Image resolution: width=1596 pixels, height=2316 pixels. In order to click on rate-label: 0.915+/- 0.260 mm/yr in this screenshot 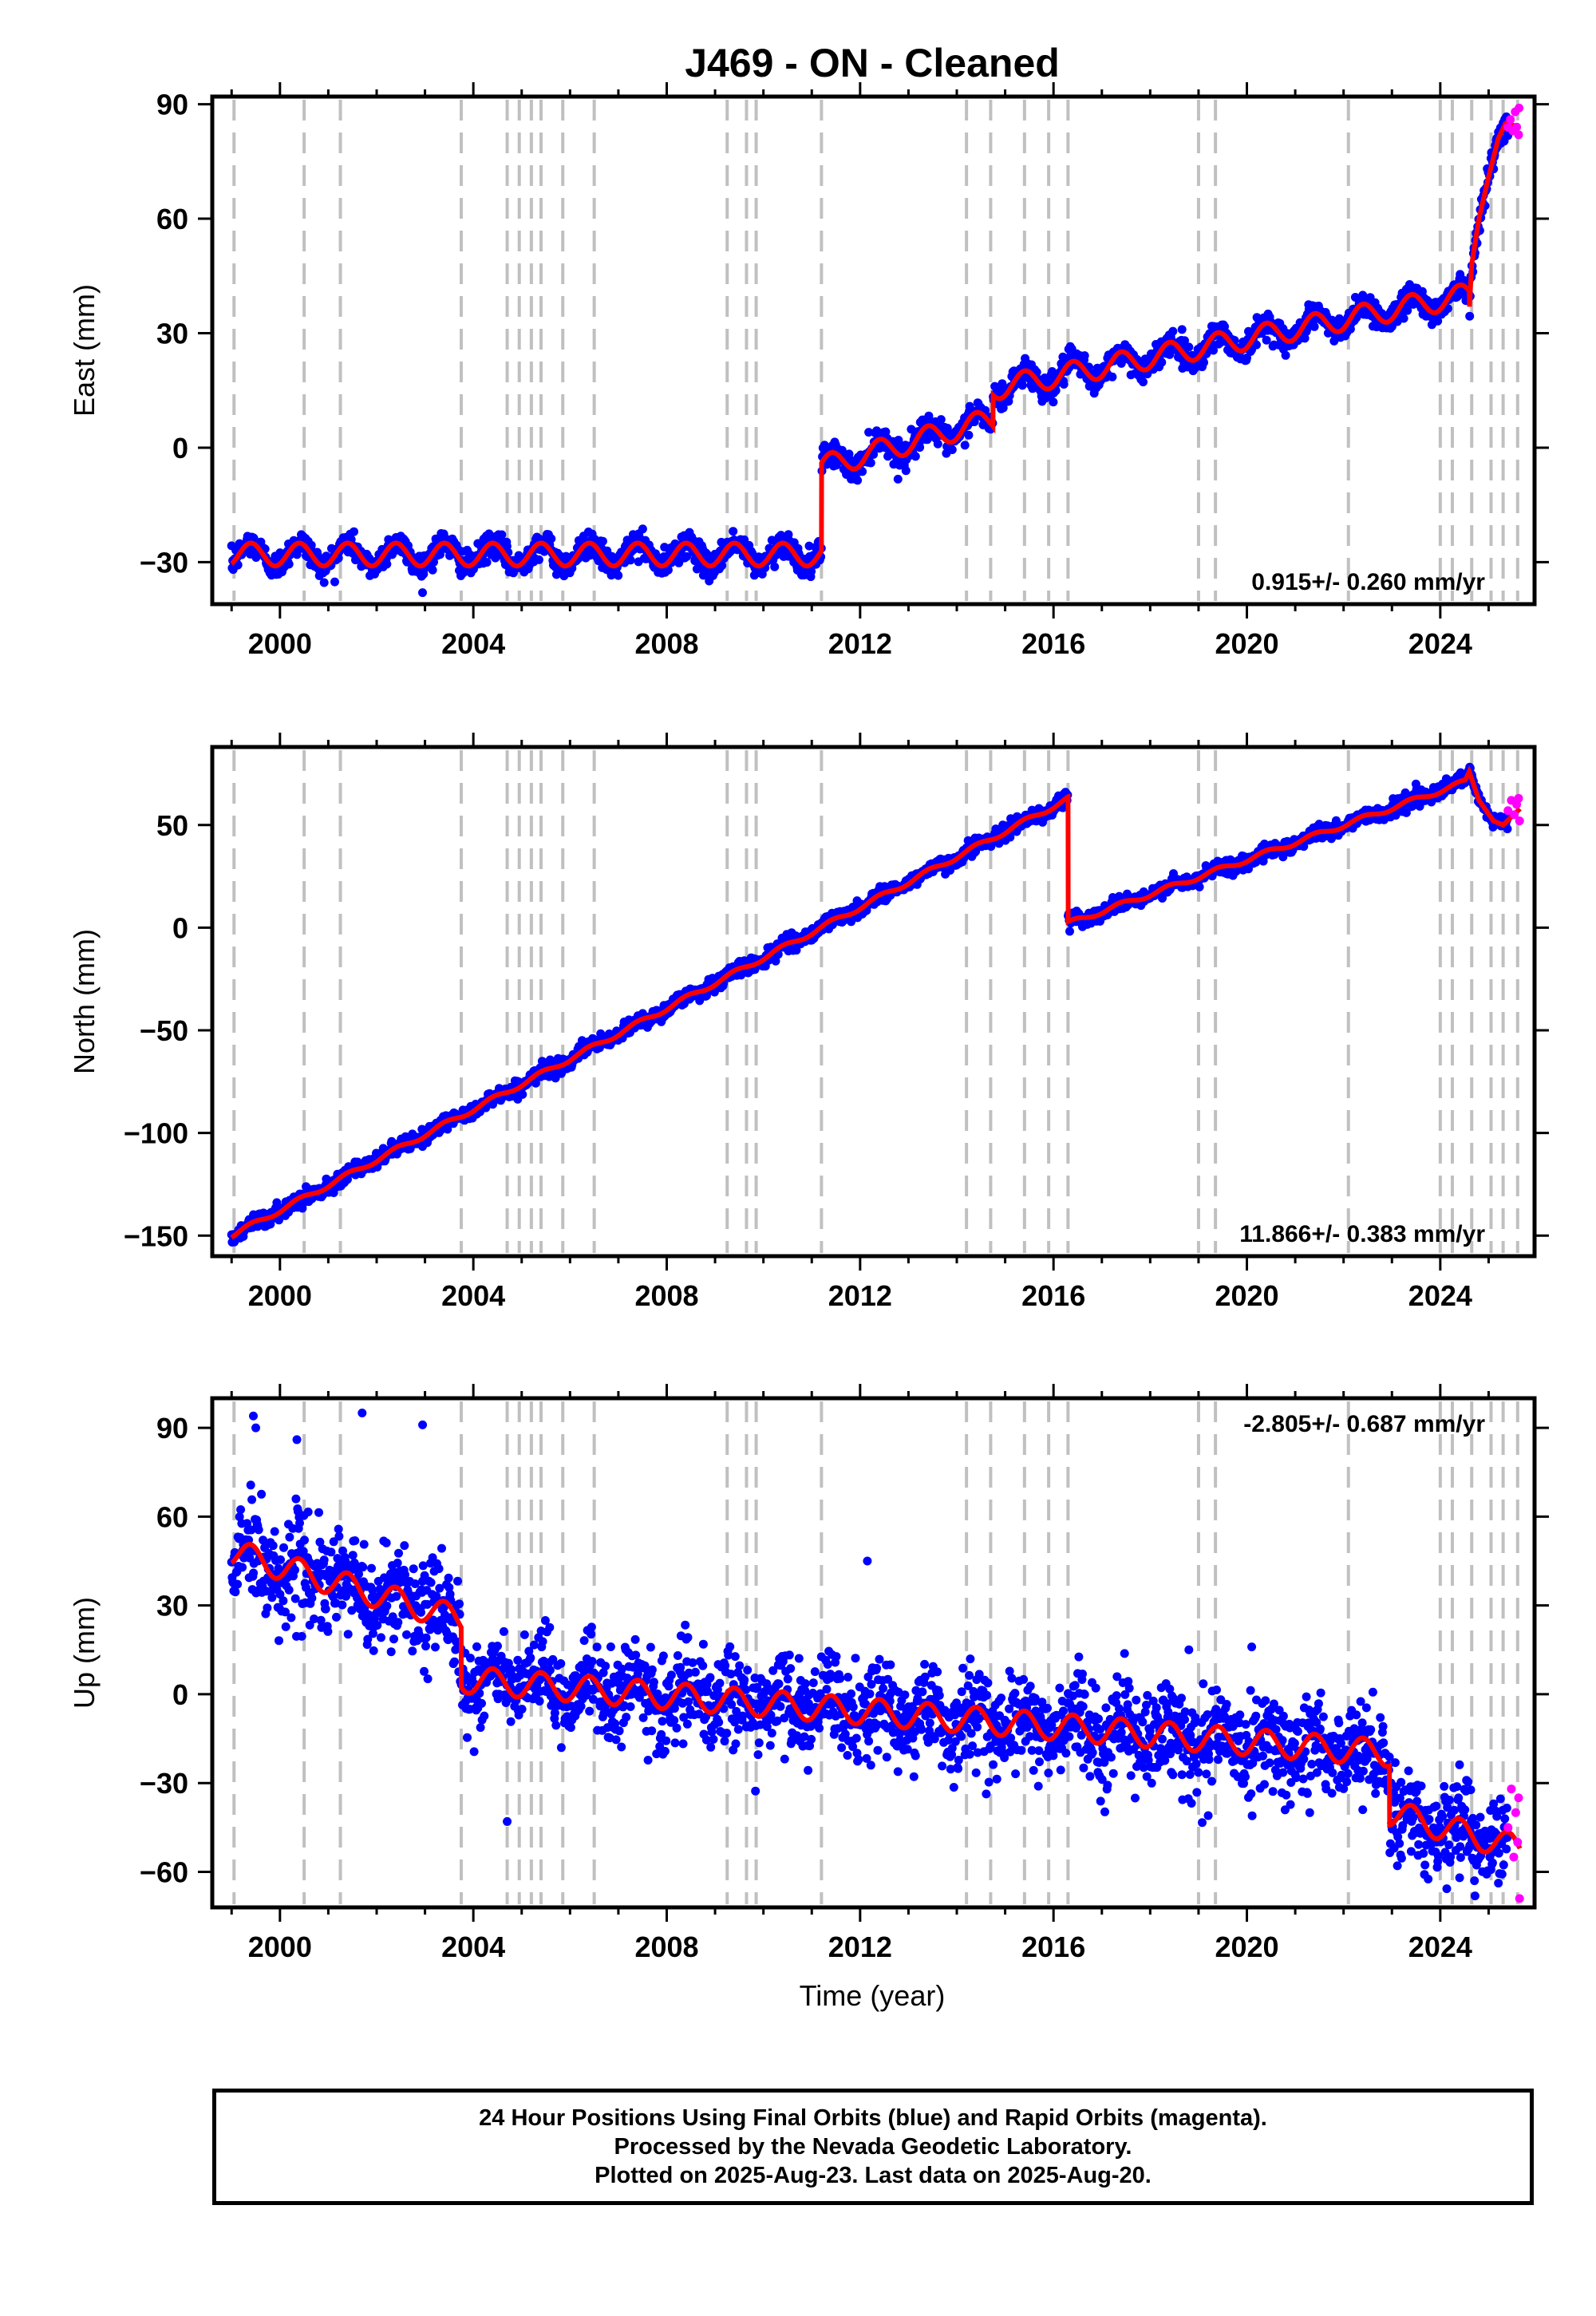, I will do `click(1368, 582)`.